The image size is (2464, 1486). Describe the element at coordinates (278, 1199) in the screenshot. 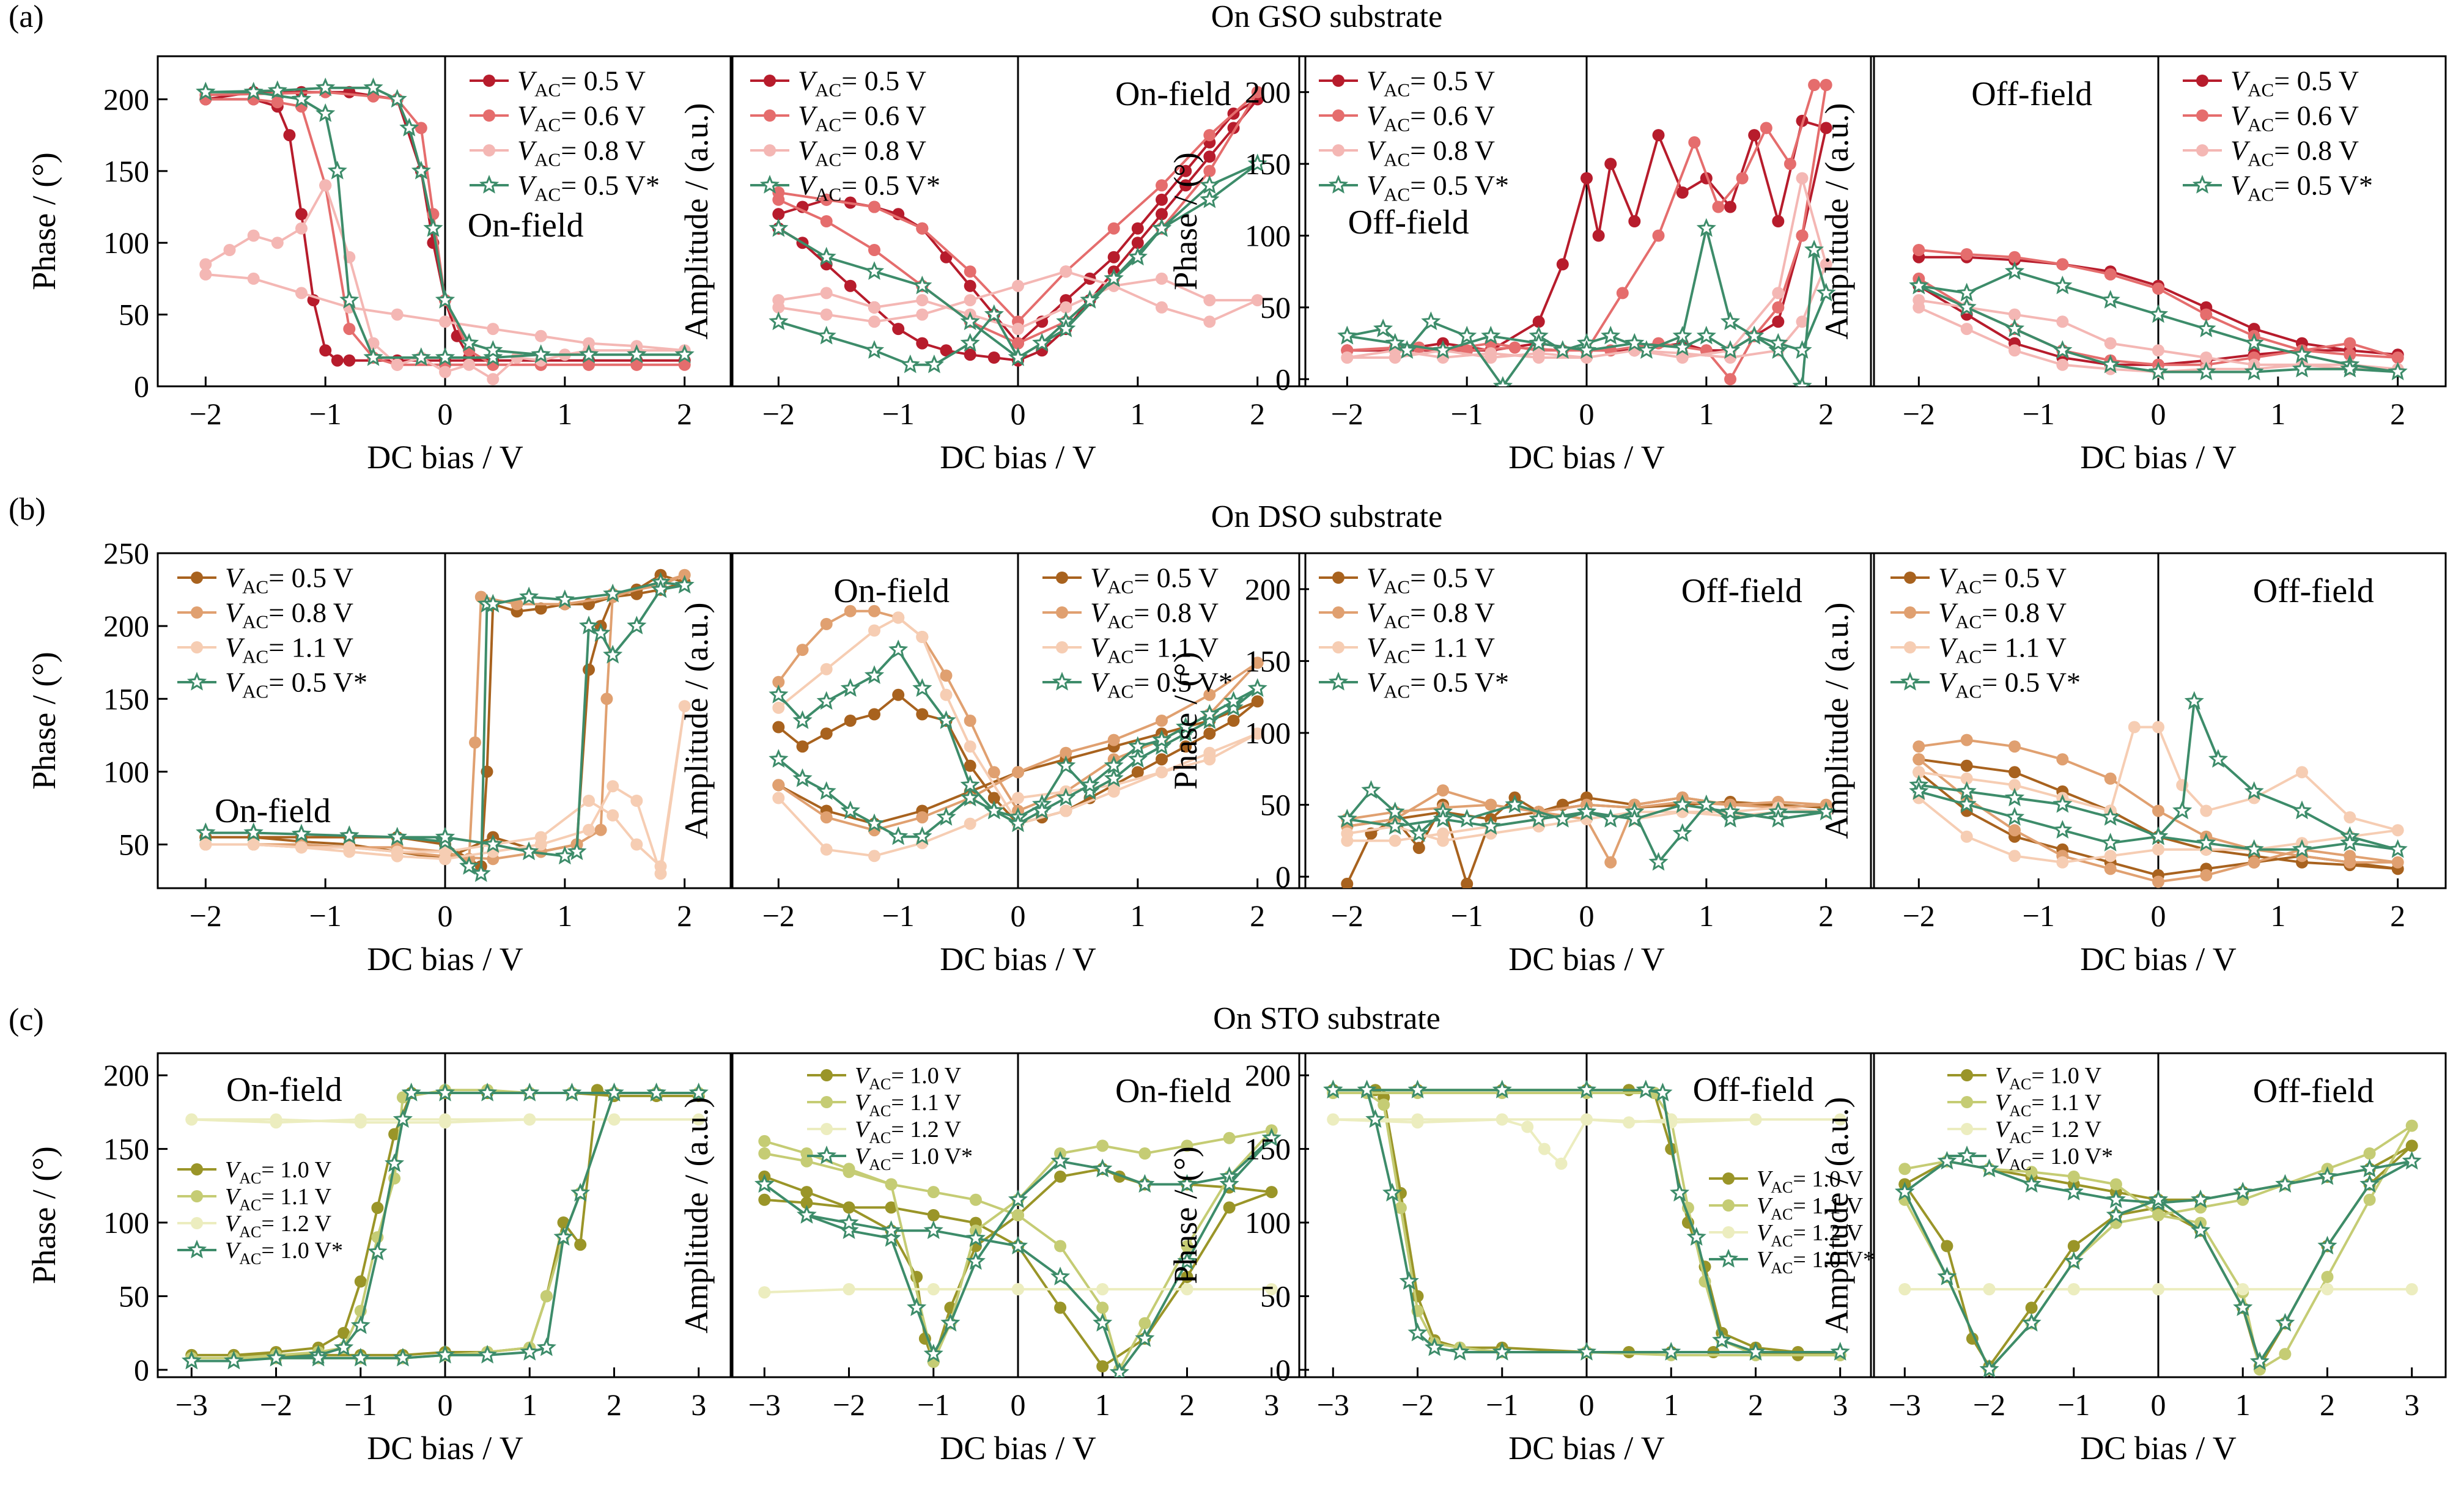

I see `legend-label: VAC= 1.1 V` at that location.